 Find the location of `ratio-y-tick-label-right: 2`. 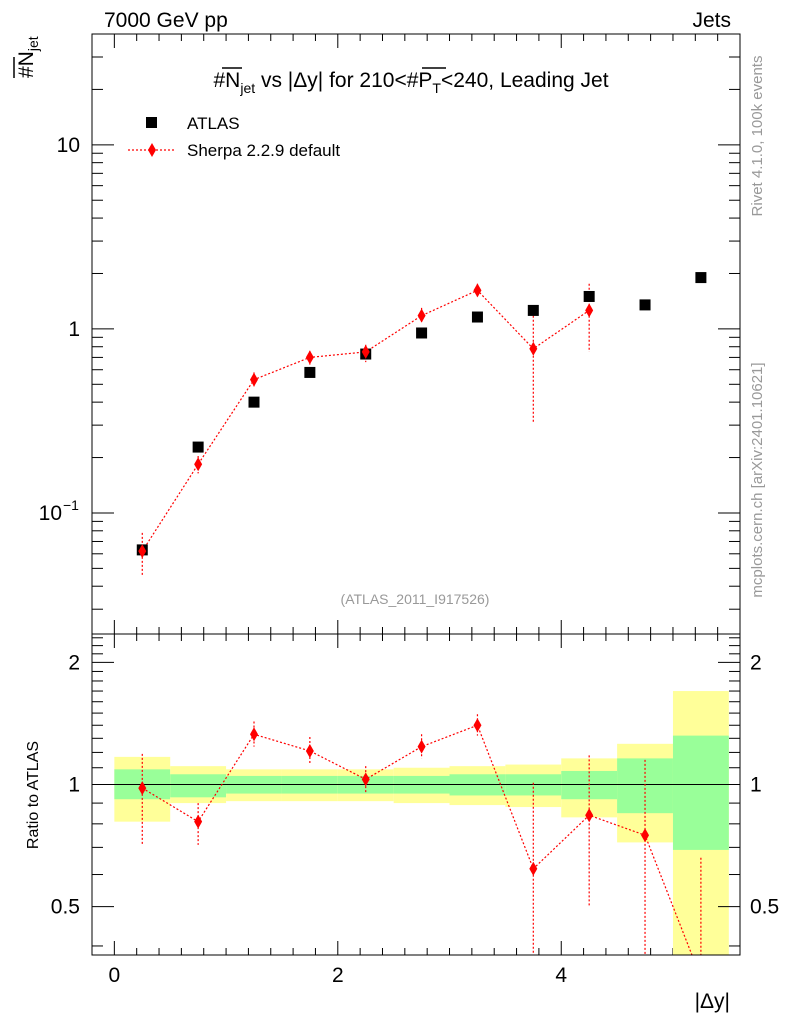

ratio-y-tick-label-right: 2 is located at coordinates (756, 662).